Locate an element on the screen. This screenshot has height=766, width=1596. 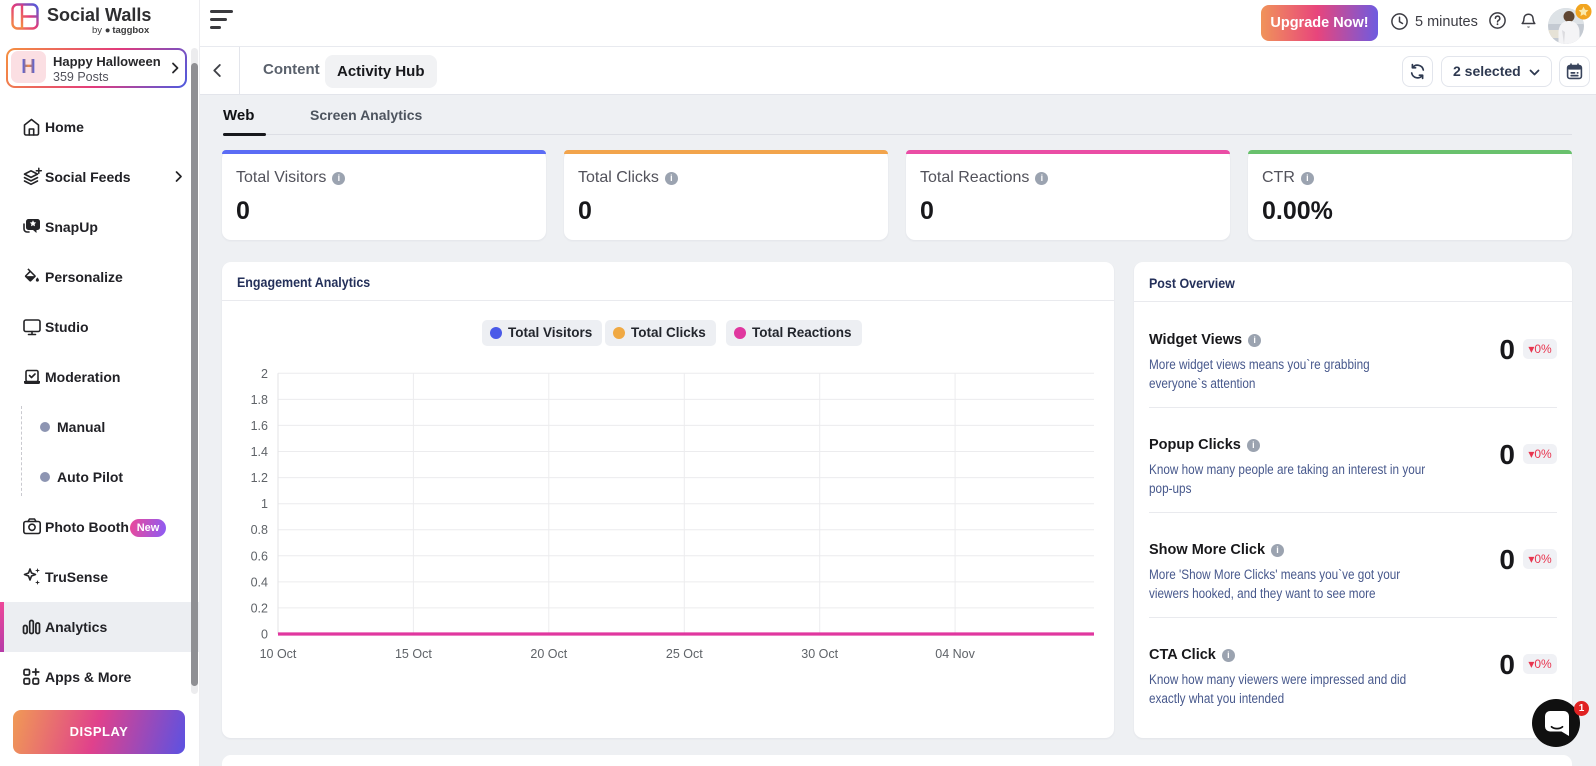
svg-text: 0.4 is located at coordinates (259, 582).